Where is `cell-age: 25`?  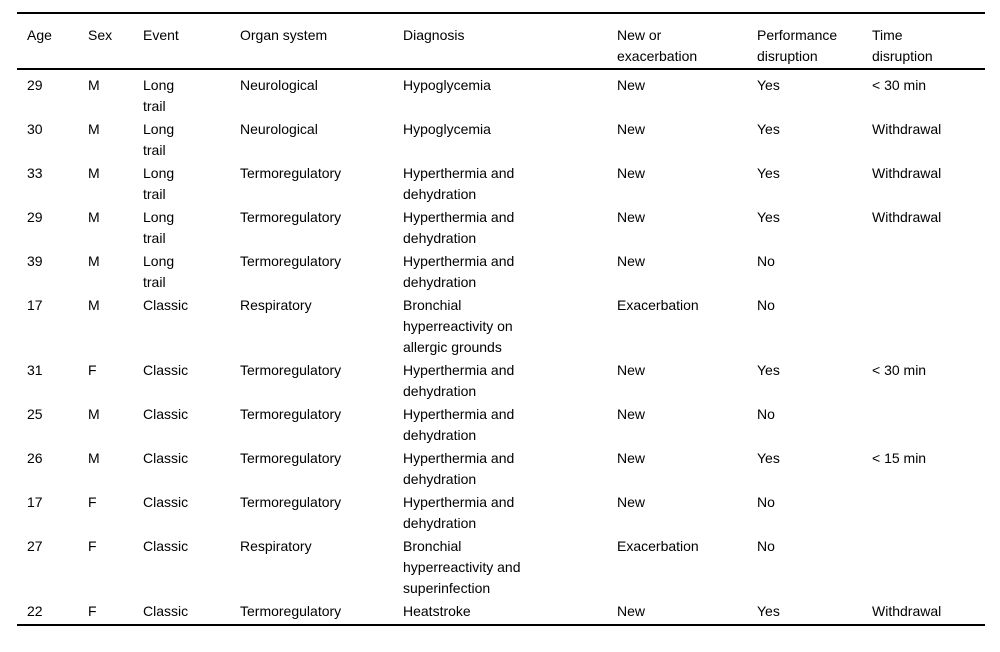 cell-age: 25 is located at coordinates (35, 414).